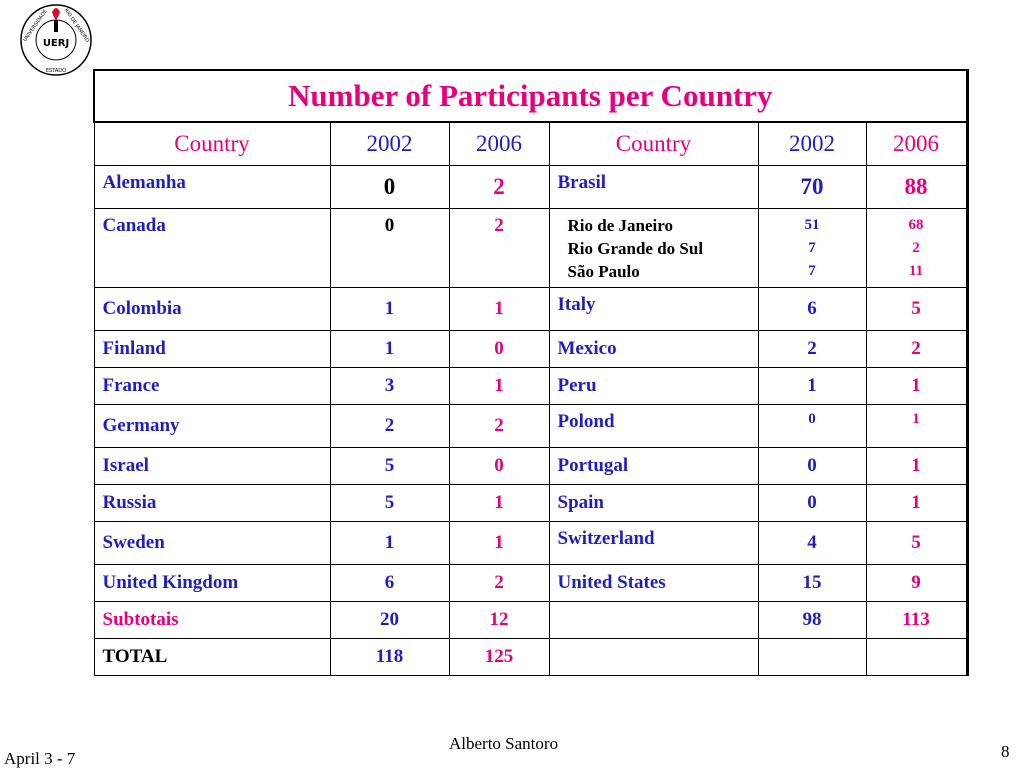 This screenshot has height=769, width=1024. What do you see at coordinates (530, 96) in the screenshot?
I see `table-title: Number of Participants per Country` at bounding box center [530, 96].